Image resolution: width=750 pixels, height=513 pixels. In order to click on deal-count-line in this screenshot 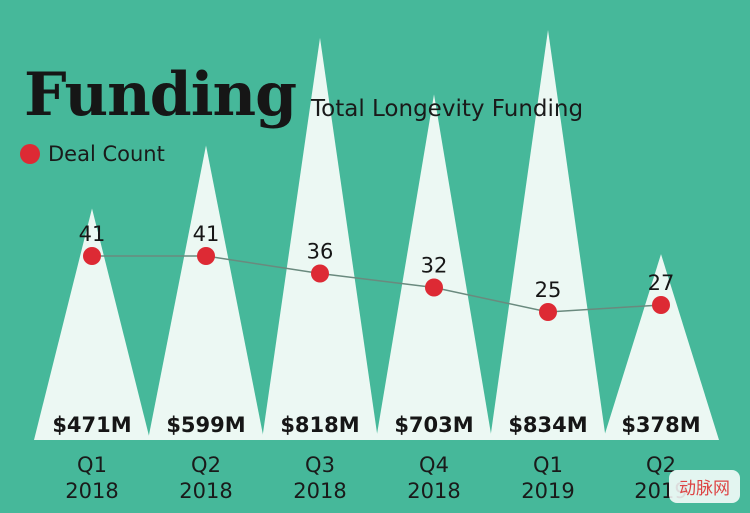, I will do `click(377, 284)`.